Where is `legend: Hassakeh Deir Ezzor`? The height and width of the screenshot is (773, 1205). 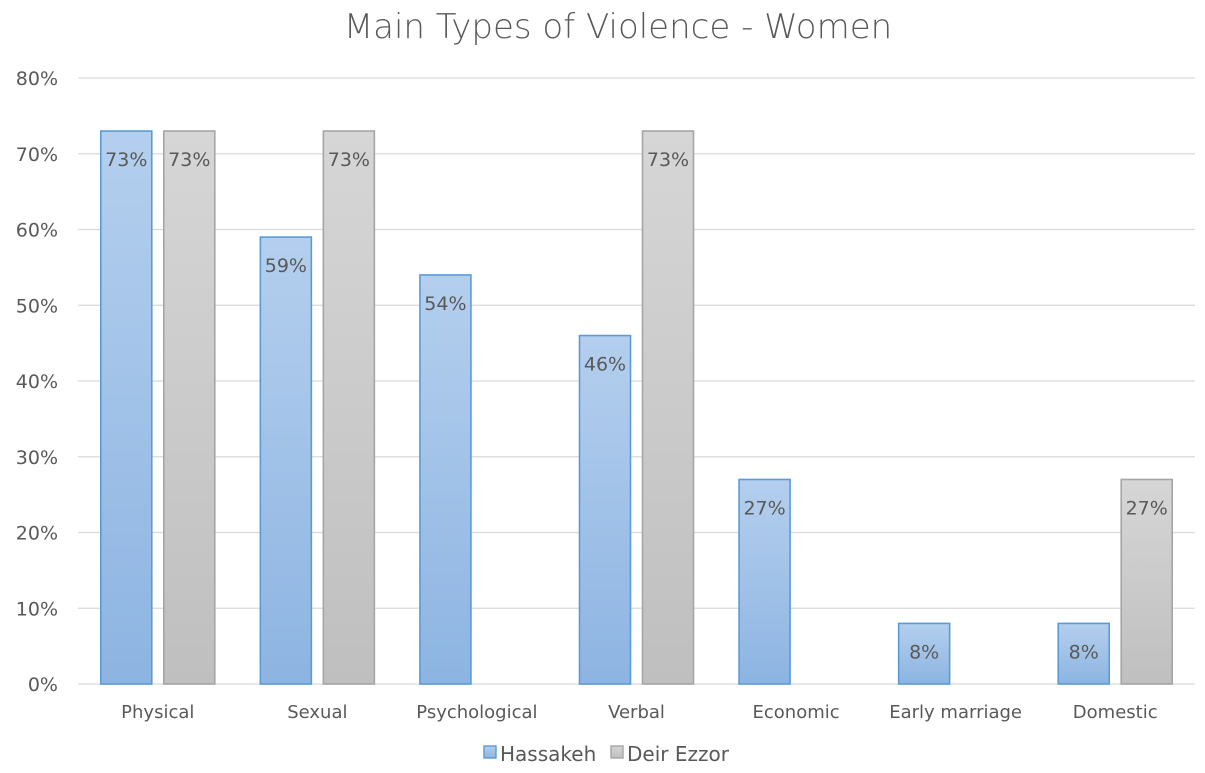 legend: Hassakeh Deir Ezzor is located at coordinates (606, 754).